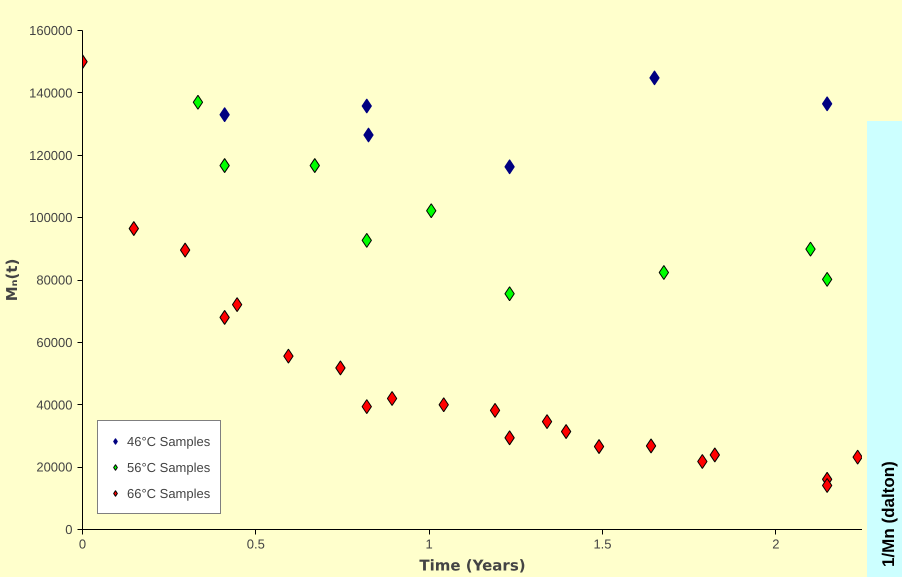  I want to click on y-tick-label: 0, so click(69, 529).